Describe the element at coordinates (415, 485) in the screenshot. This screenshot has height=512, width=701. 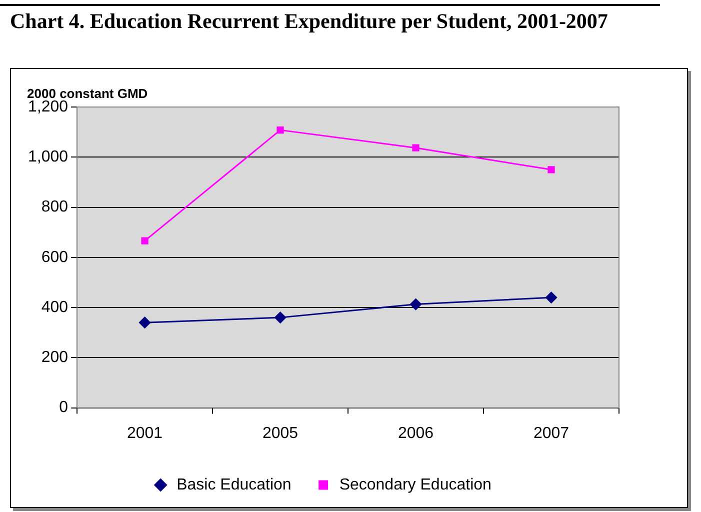
I see `legend-label: Secondary Education` at that location.